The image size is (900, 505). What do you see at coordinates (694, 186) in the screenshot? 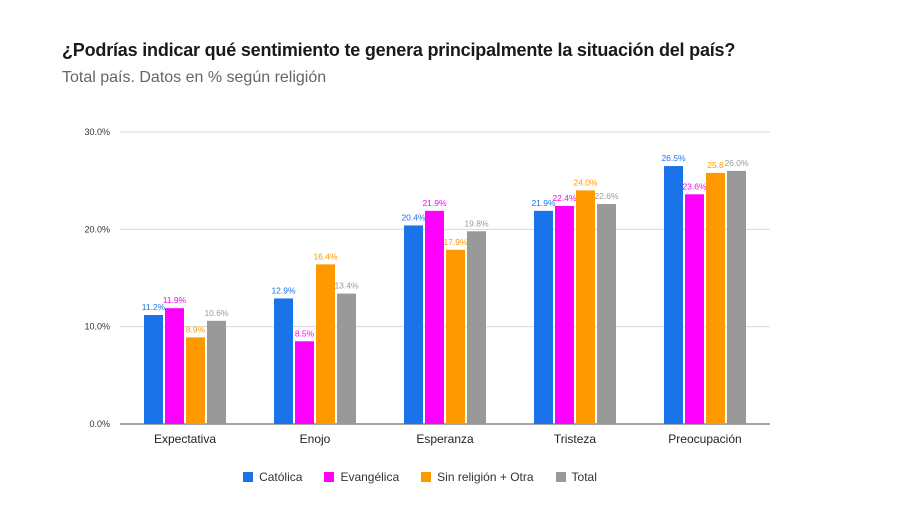
I see `data-label: 23.6%` at bounding box center [694, 186].